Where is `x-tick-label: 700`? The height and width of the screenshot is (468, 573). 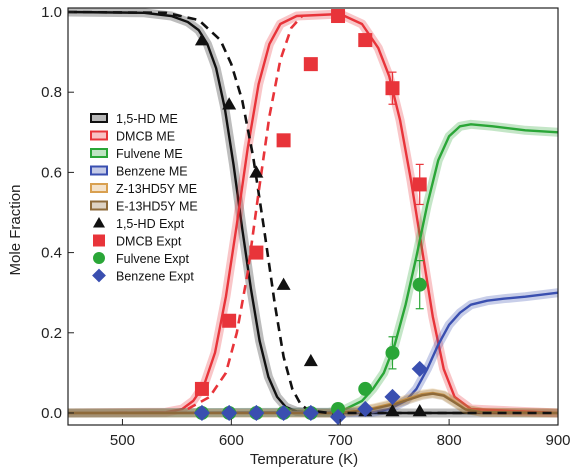 x-tick-label: 700 is located at coordinates (340, 440).